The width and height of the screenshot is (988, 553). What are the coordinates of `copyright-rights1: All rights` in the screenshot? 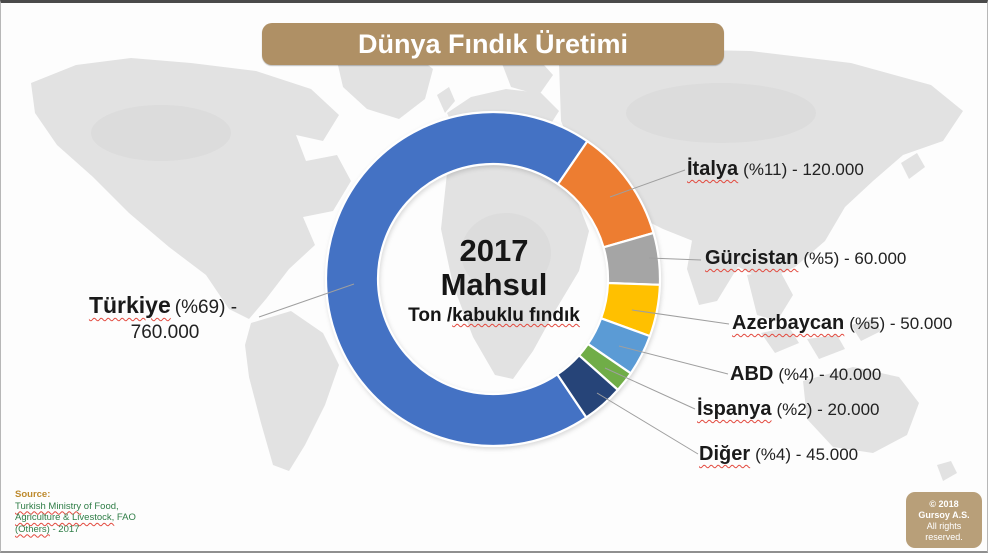 It's located at (944, 526).